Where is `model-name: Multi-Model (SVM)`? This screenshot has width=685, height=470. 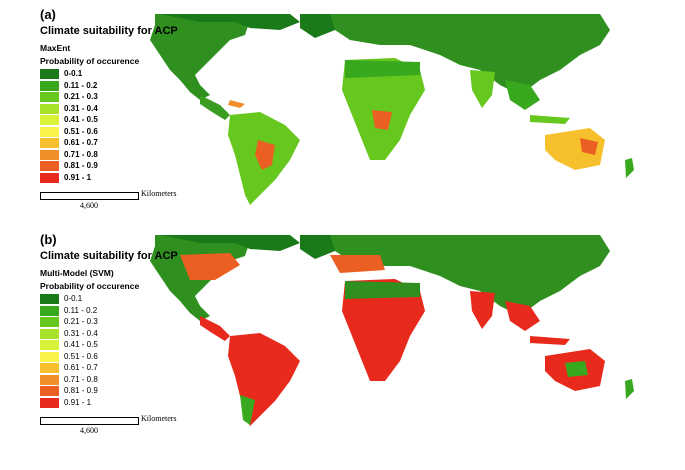 model-name: Multi-Model (SVM) is located at coordinates (77, 273).